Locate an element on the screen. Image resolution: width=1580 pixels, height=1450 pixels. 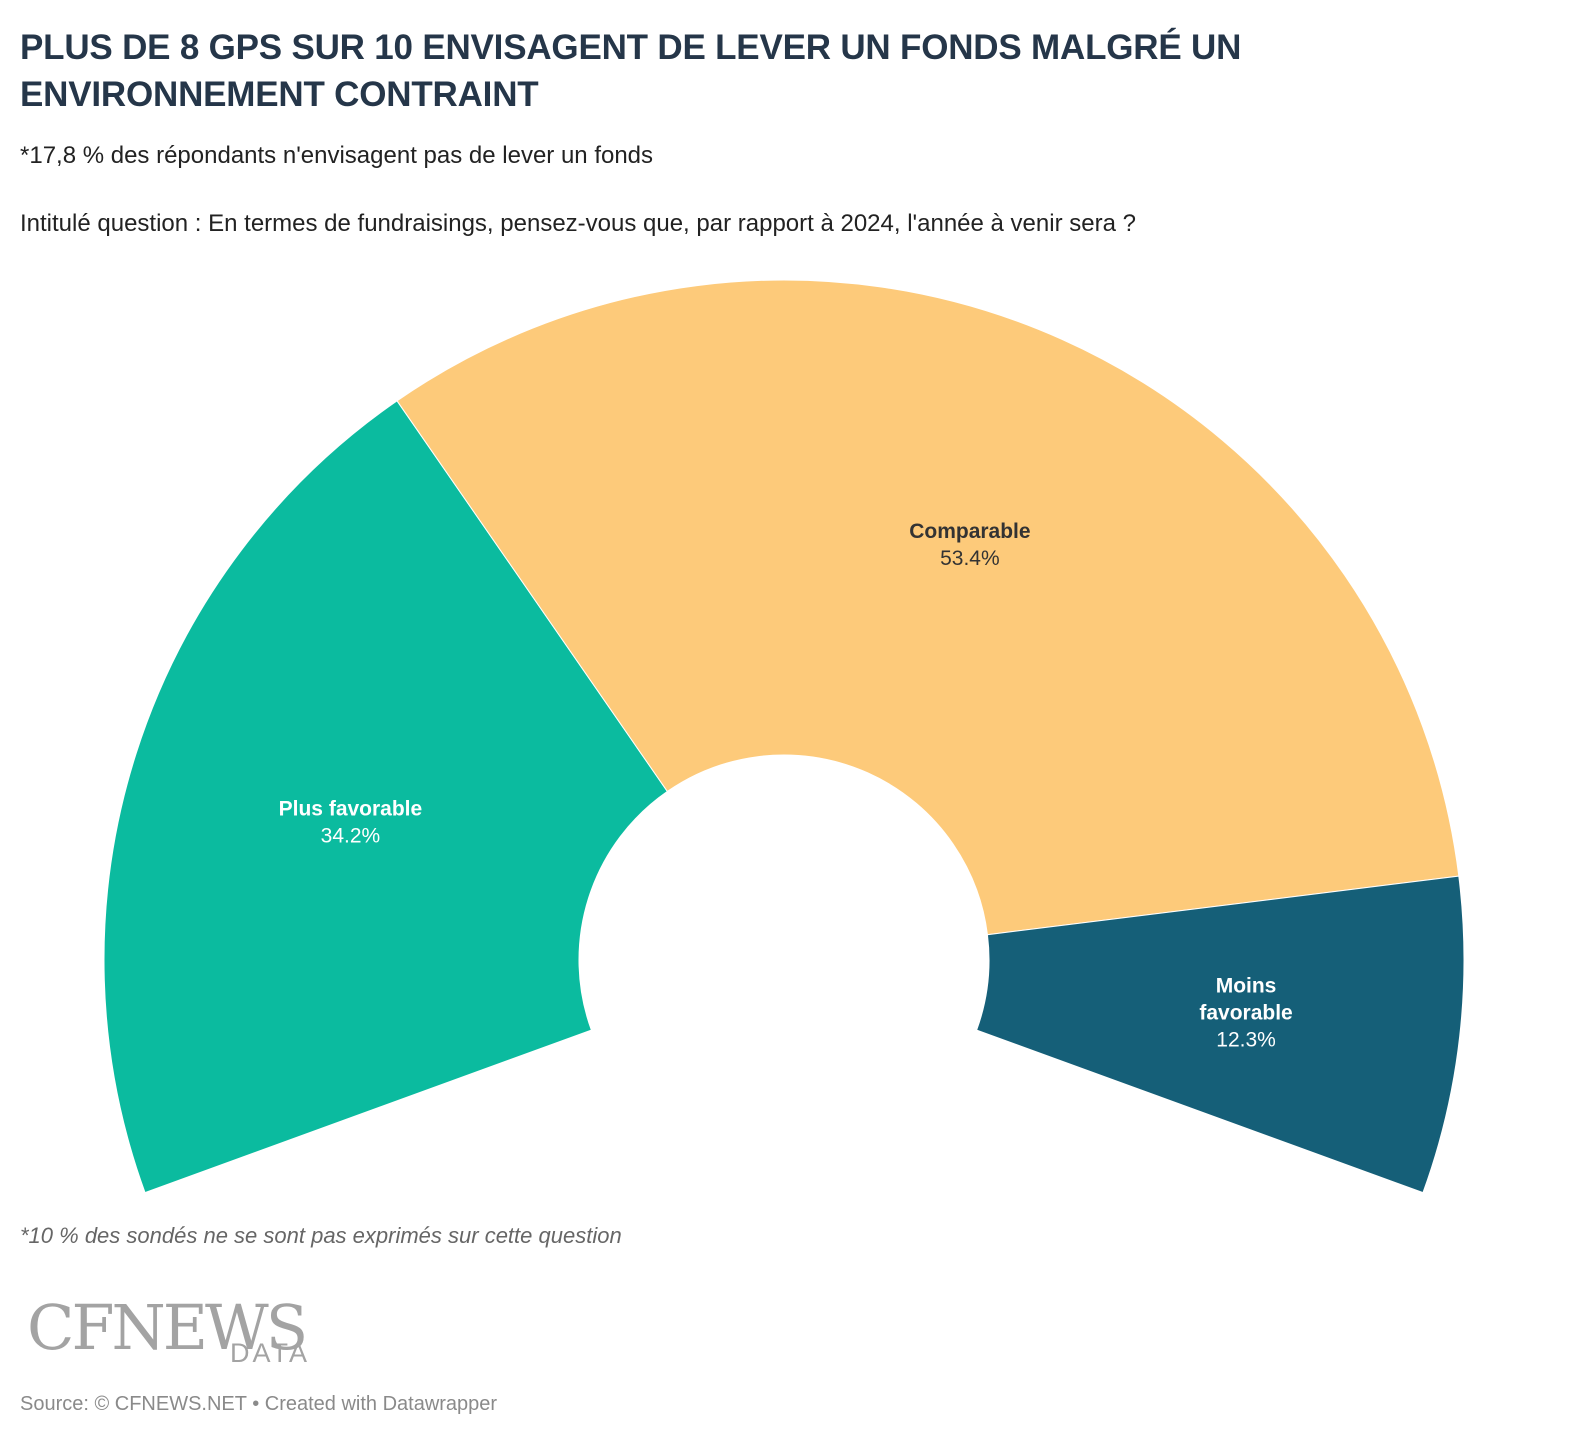
logo-subtext: DATA is located at coordinates (270, 1353).